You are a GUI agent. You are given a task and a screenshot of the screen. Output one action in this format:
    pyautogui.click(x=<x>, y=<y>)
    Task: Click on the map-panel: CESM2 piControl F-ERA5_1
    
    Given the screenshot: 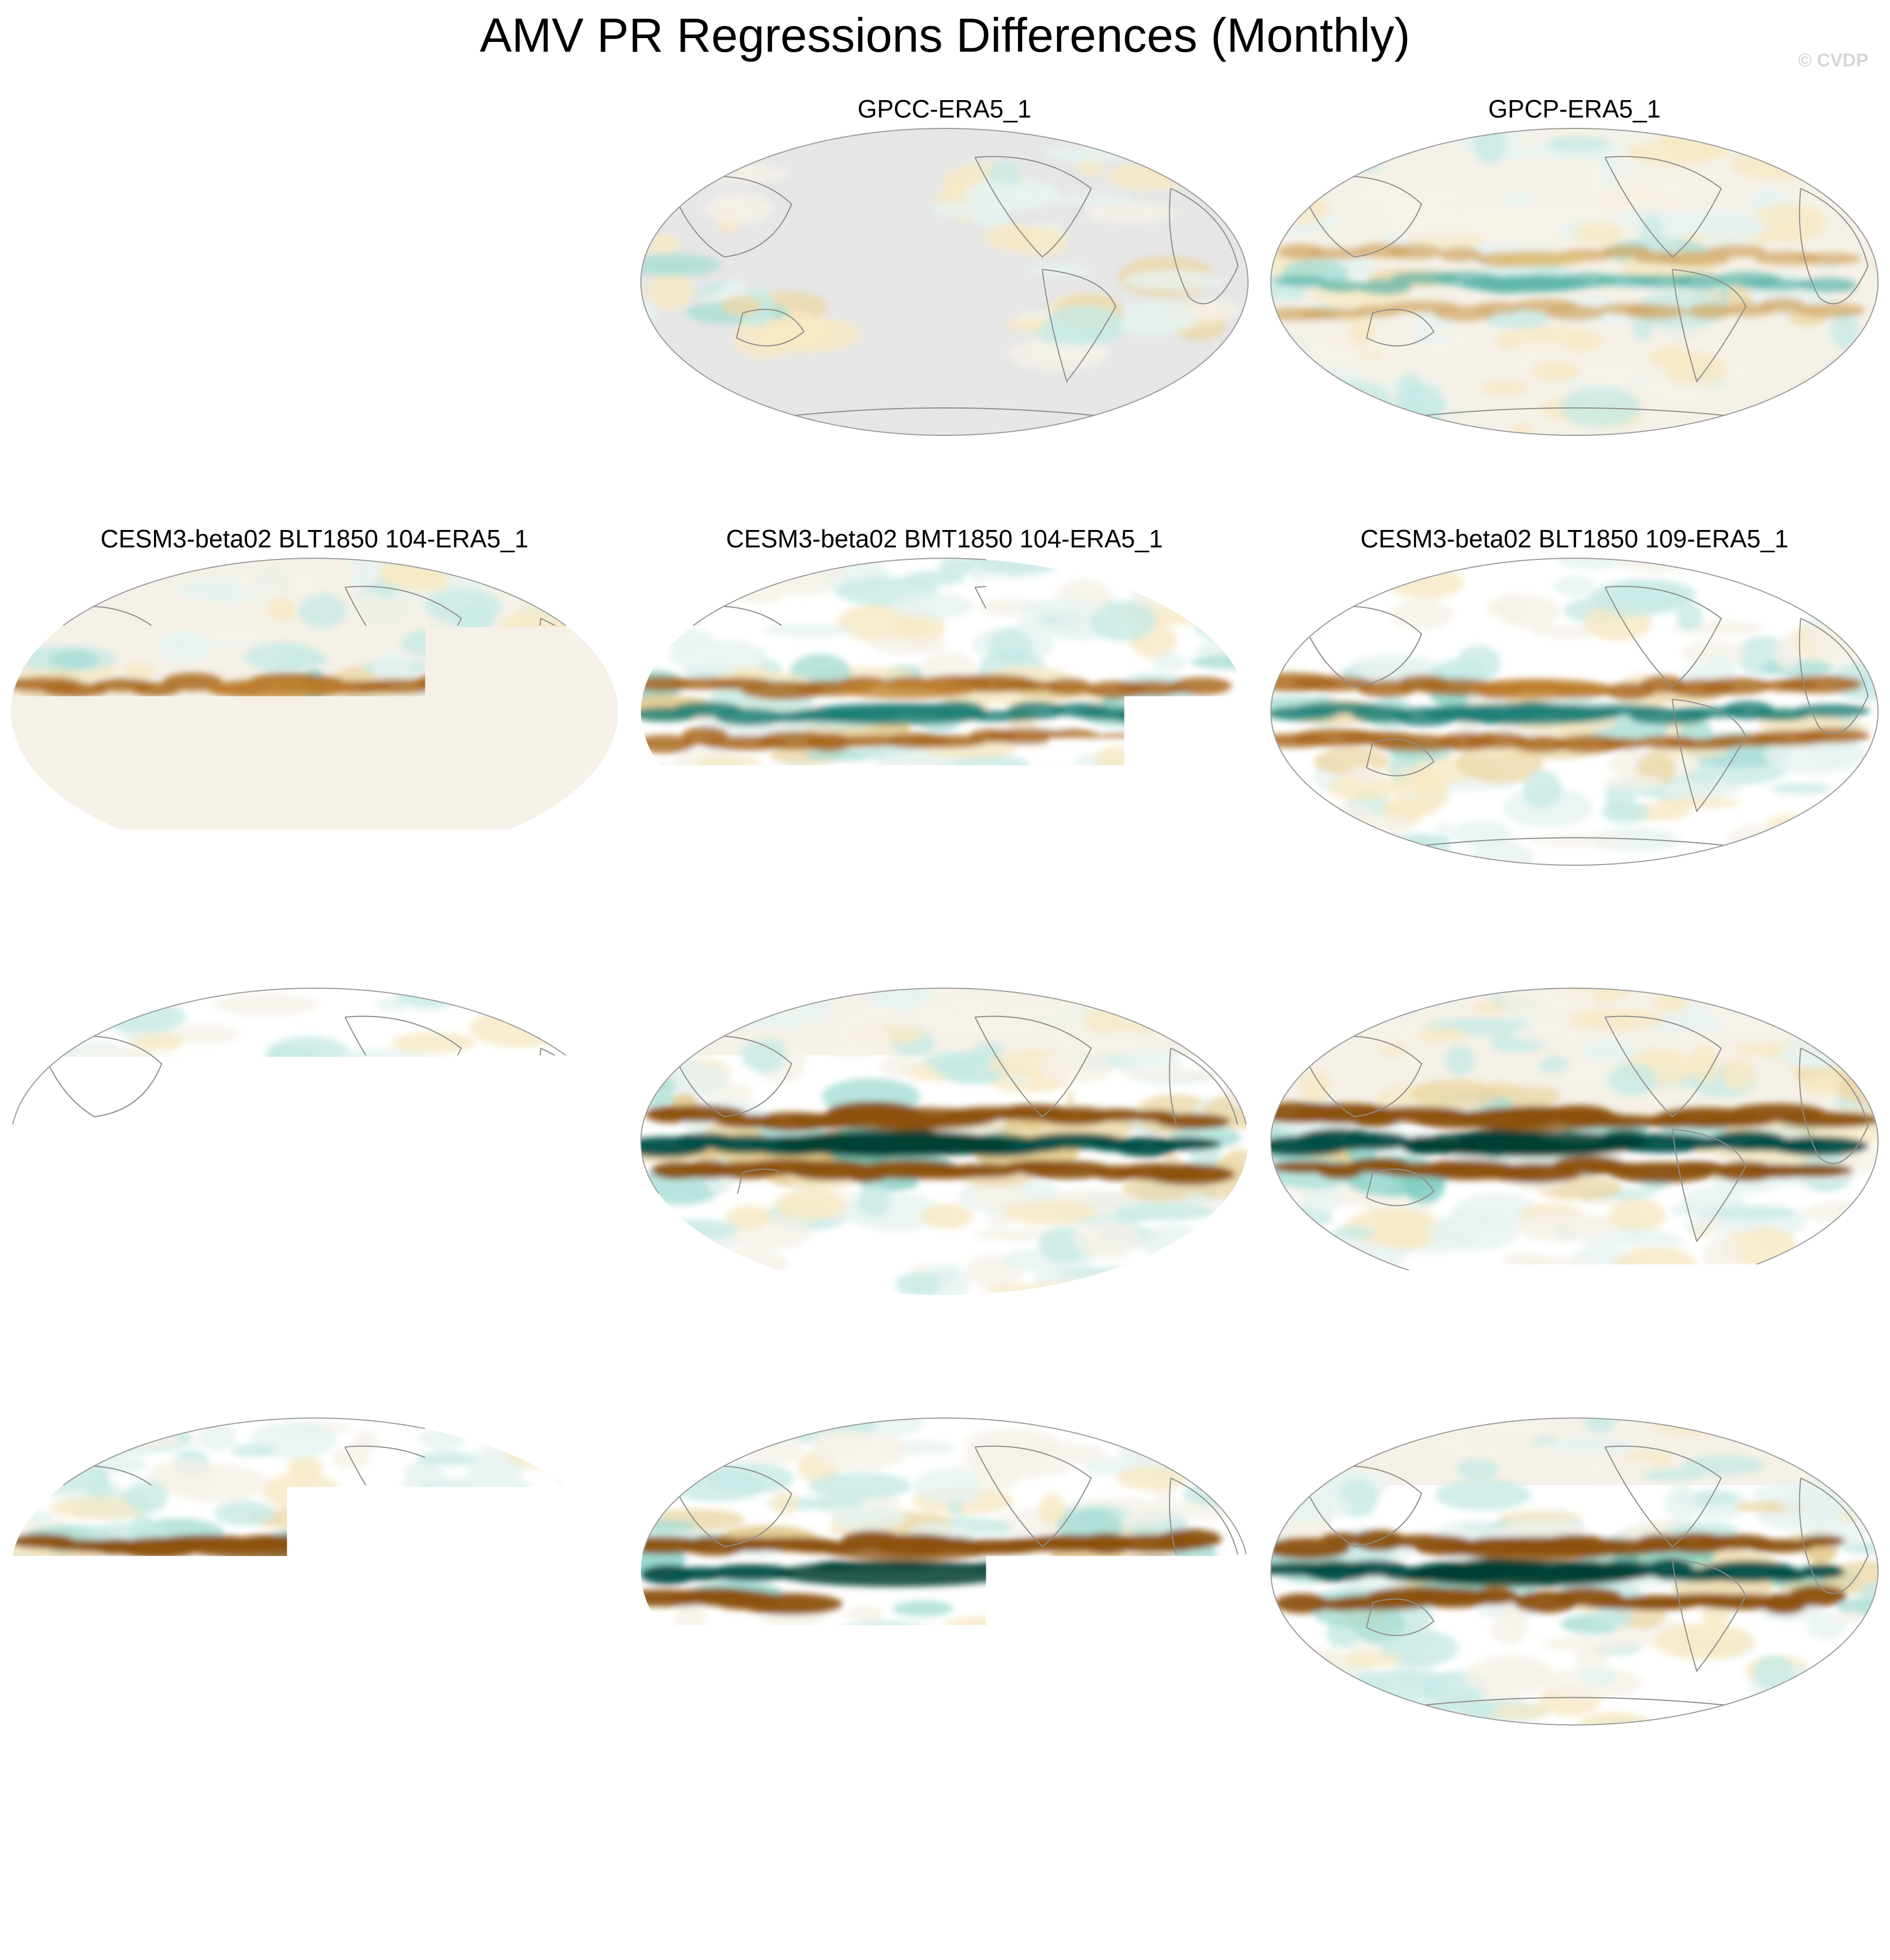 What is the action you would take?
    pyautogui.click(x=314, y=1167)
    